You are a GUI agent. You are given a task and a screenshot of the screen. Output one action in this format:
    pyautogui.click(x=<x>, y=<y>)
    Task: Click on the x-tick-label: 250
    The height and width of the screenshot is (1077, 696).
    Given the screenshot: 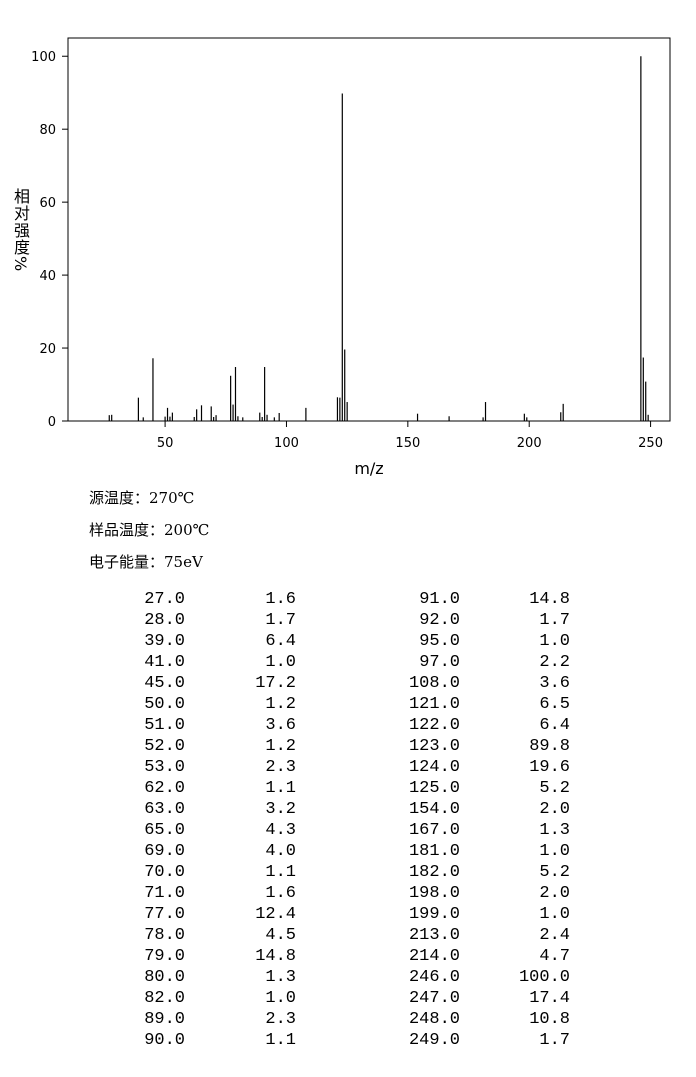 What is the action you would take?
    pyautogui.click(x=650, y=443)
    